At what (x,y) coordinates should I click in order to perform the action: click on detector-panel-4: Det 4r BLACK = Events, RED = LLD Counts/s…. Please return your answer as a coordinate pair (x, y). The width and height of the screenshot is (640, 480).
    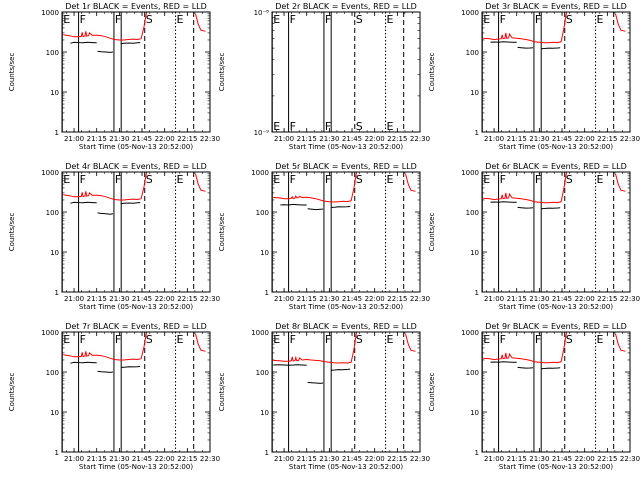
    Looking at the image, I should click on (114, 236).